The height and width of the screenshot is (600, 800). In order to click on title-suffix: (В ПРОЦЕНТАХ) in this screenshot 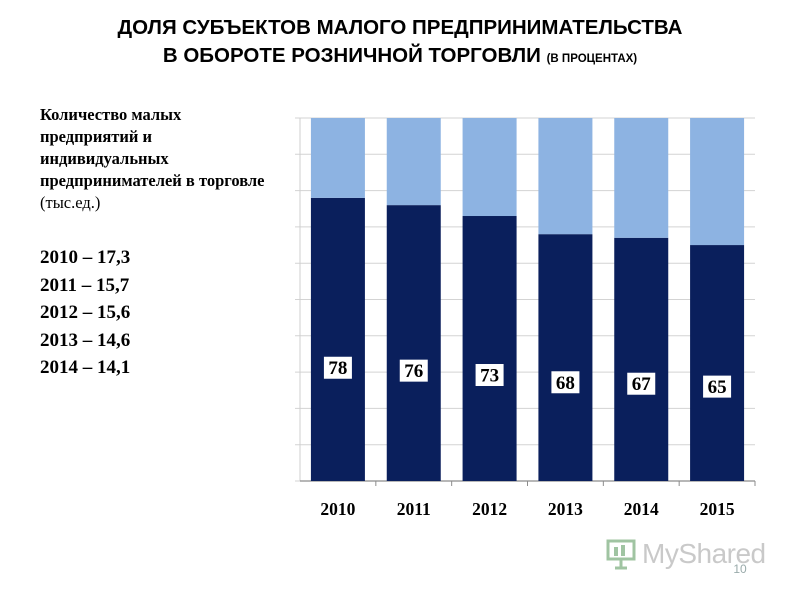, I will do `click(592, 59)`.